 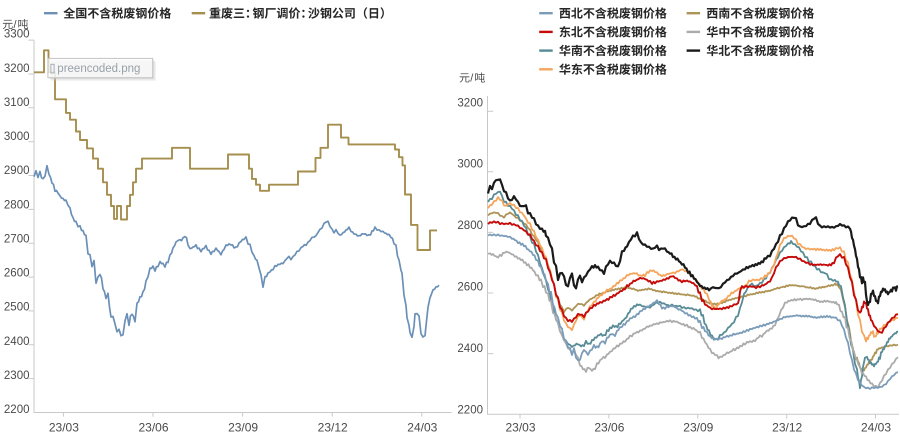 What do you see at coordinates (17, 308) in the screenshot?
I see `svg-text: 2500` at bounding box center [17, 308].